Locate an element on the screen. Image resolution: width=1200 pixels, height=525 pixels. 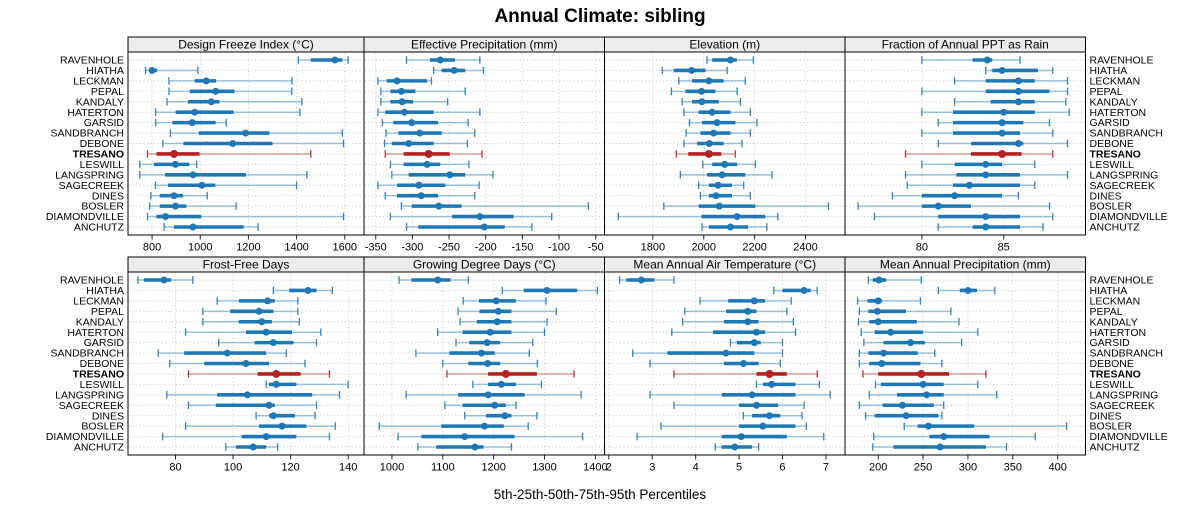
panel-header-growing-degree-days-c: Growing Degree Days (°C) is located at coordinates (484, 265).